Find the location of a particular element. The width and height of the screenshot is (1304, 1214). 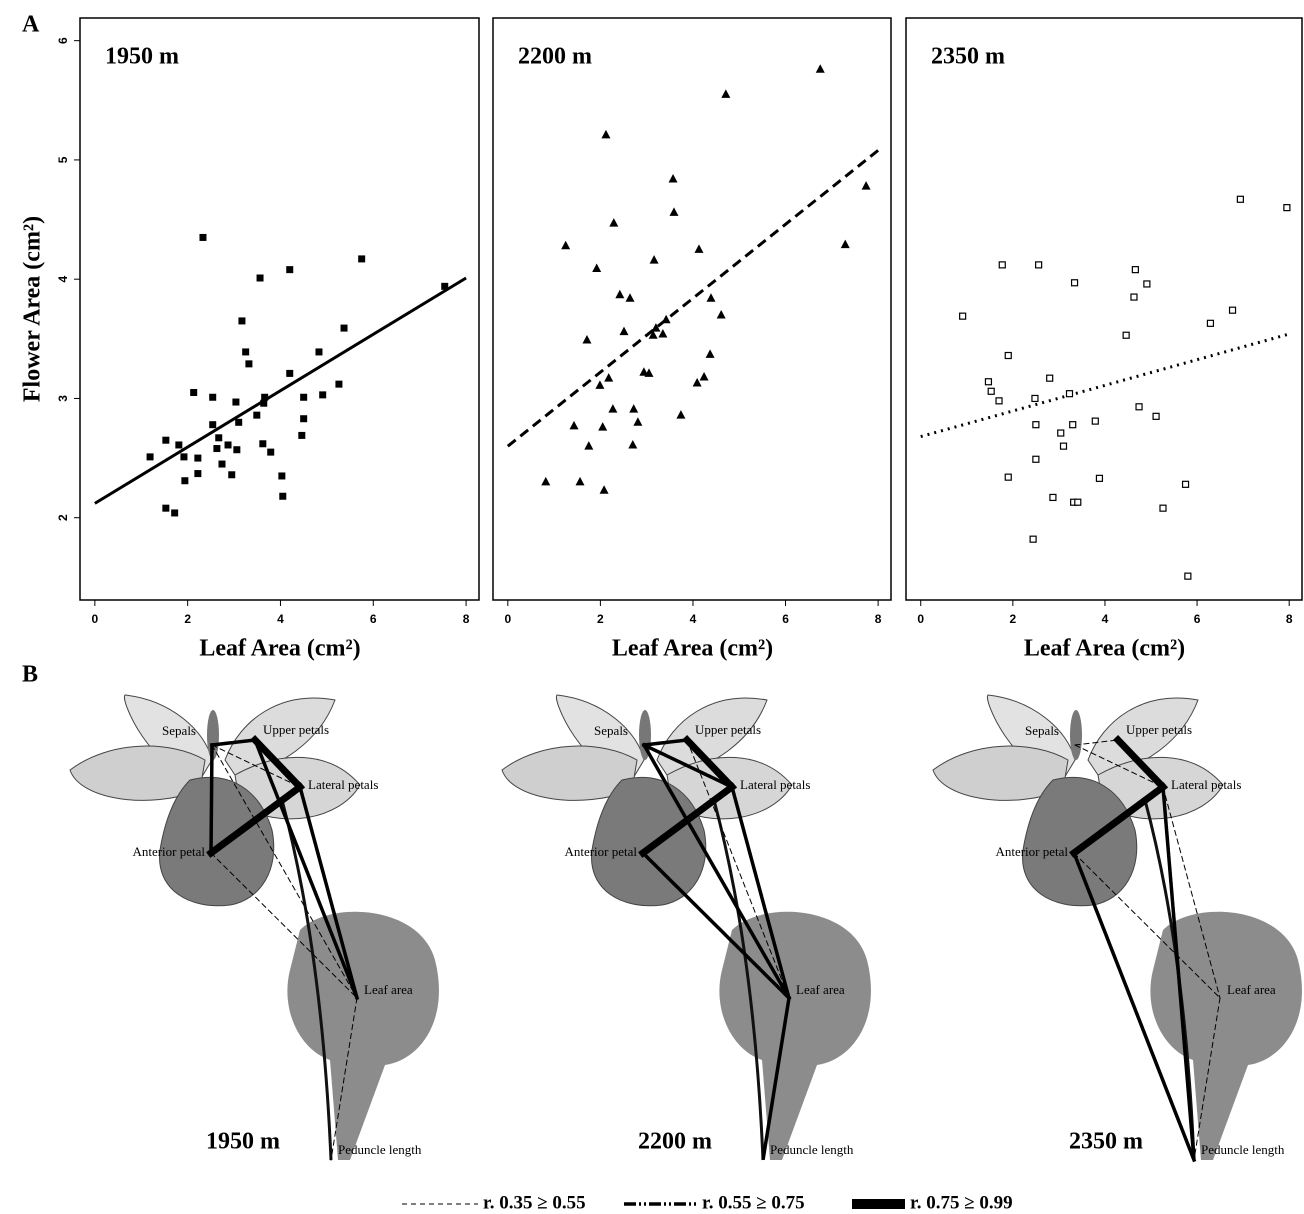

chart-title: 2350 m is located at coordinates (968, 57).